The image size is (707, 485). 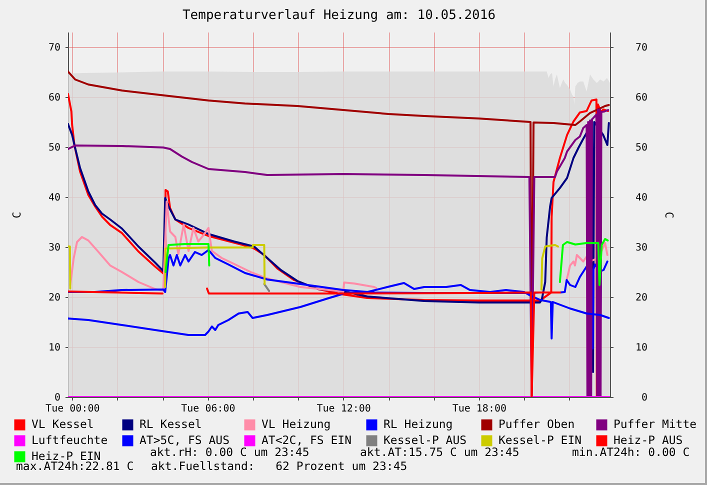 What do you see at coordinates (54, 48) in the screenshot?
I see `y-tick-label: 70` at bounding box center [54, 48].